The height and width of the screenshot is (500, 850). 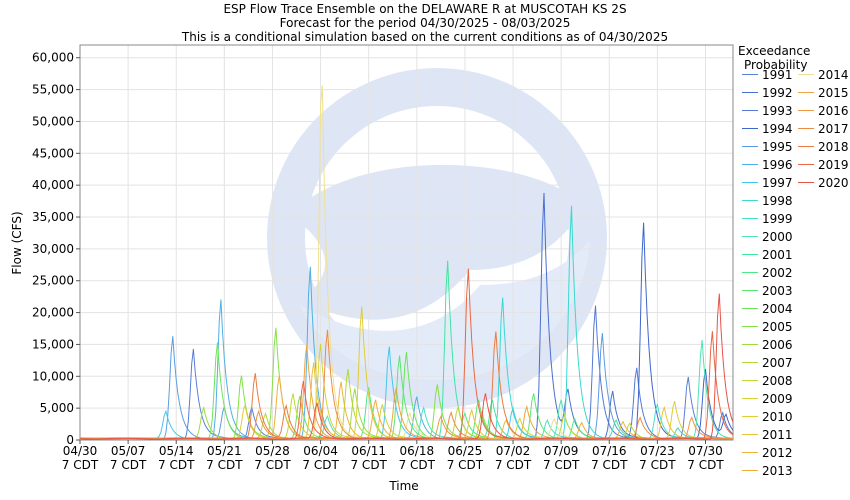 I want to click on y-tick-label: 10,000, so click(x=53, y=376).